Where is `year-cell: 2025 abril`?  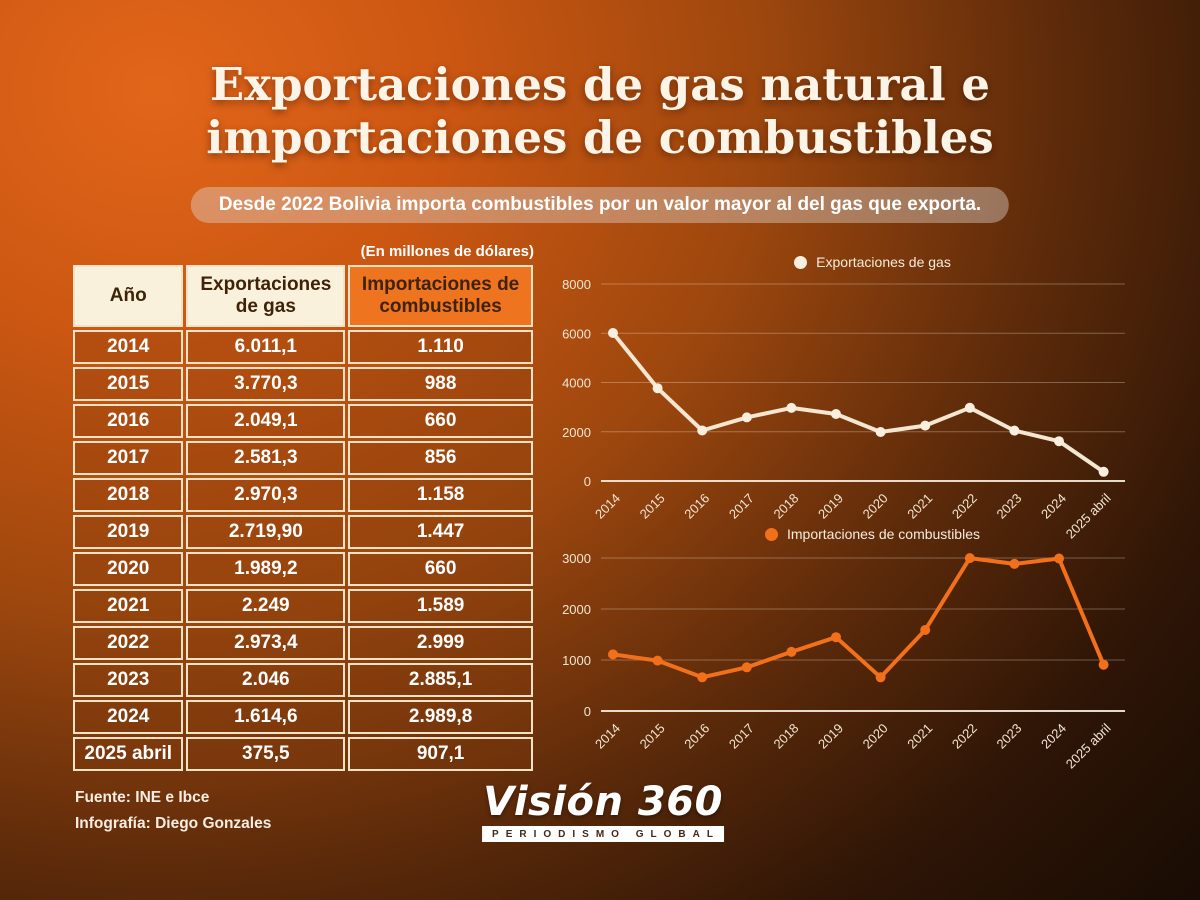 year-cell: 2025 abril is located at coordinates (128, 753).